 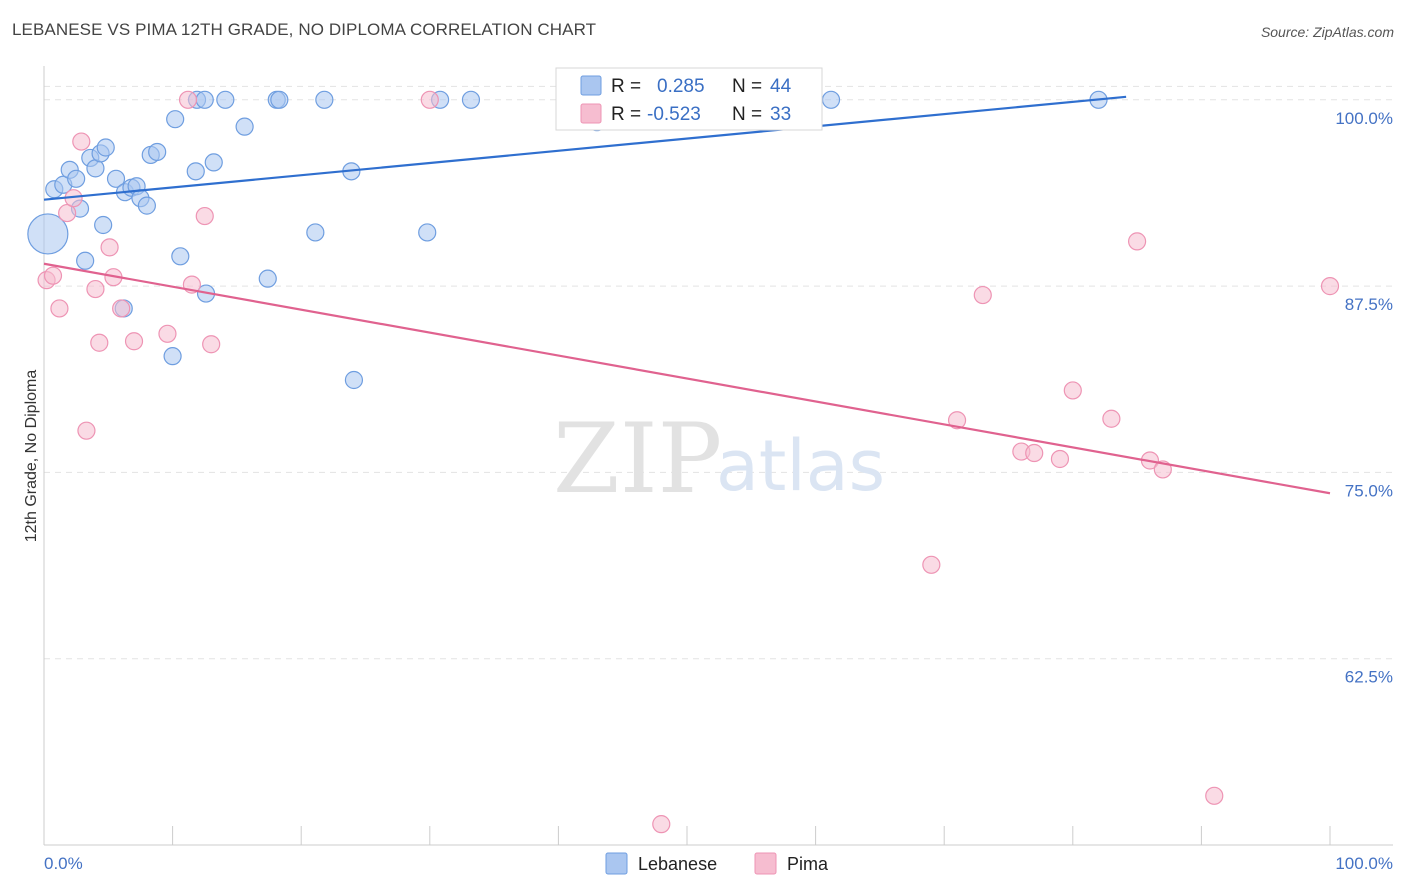 I want to click on legend-n-label-2: N =, so click(x=747, y=114).